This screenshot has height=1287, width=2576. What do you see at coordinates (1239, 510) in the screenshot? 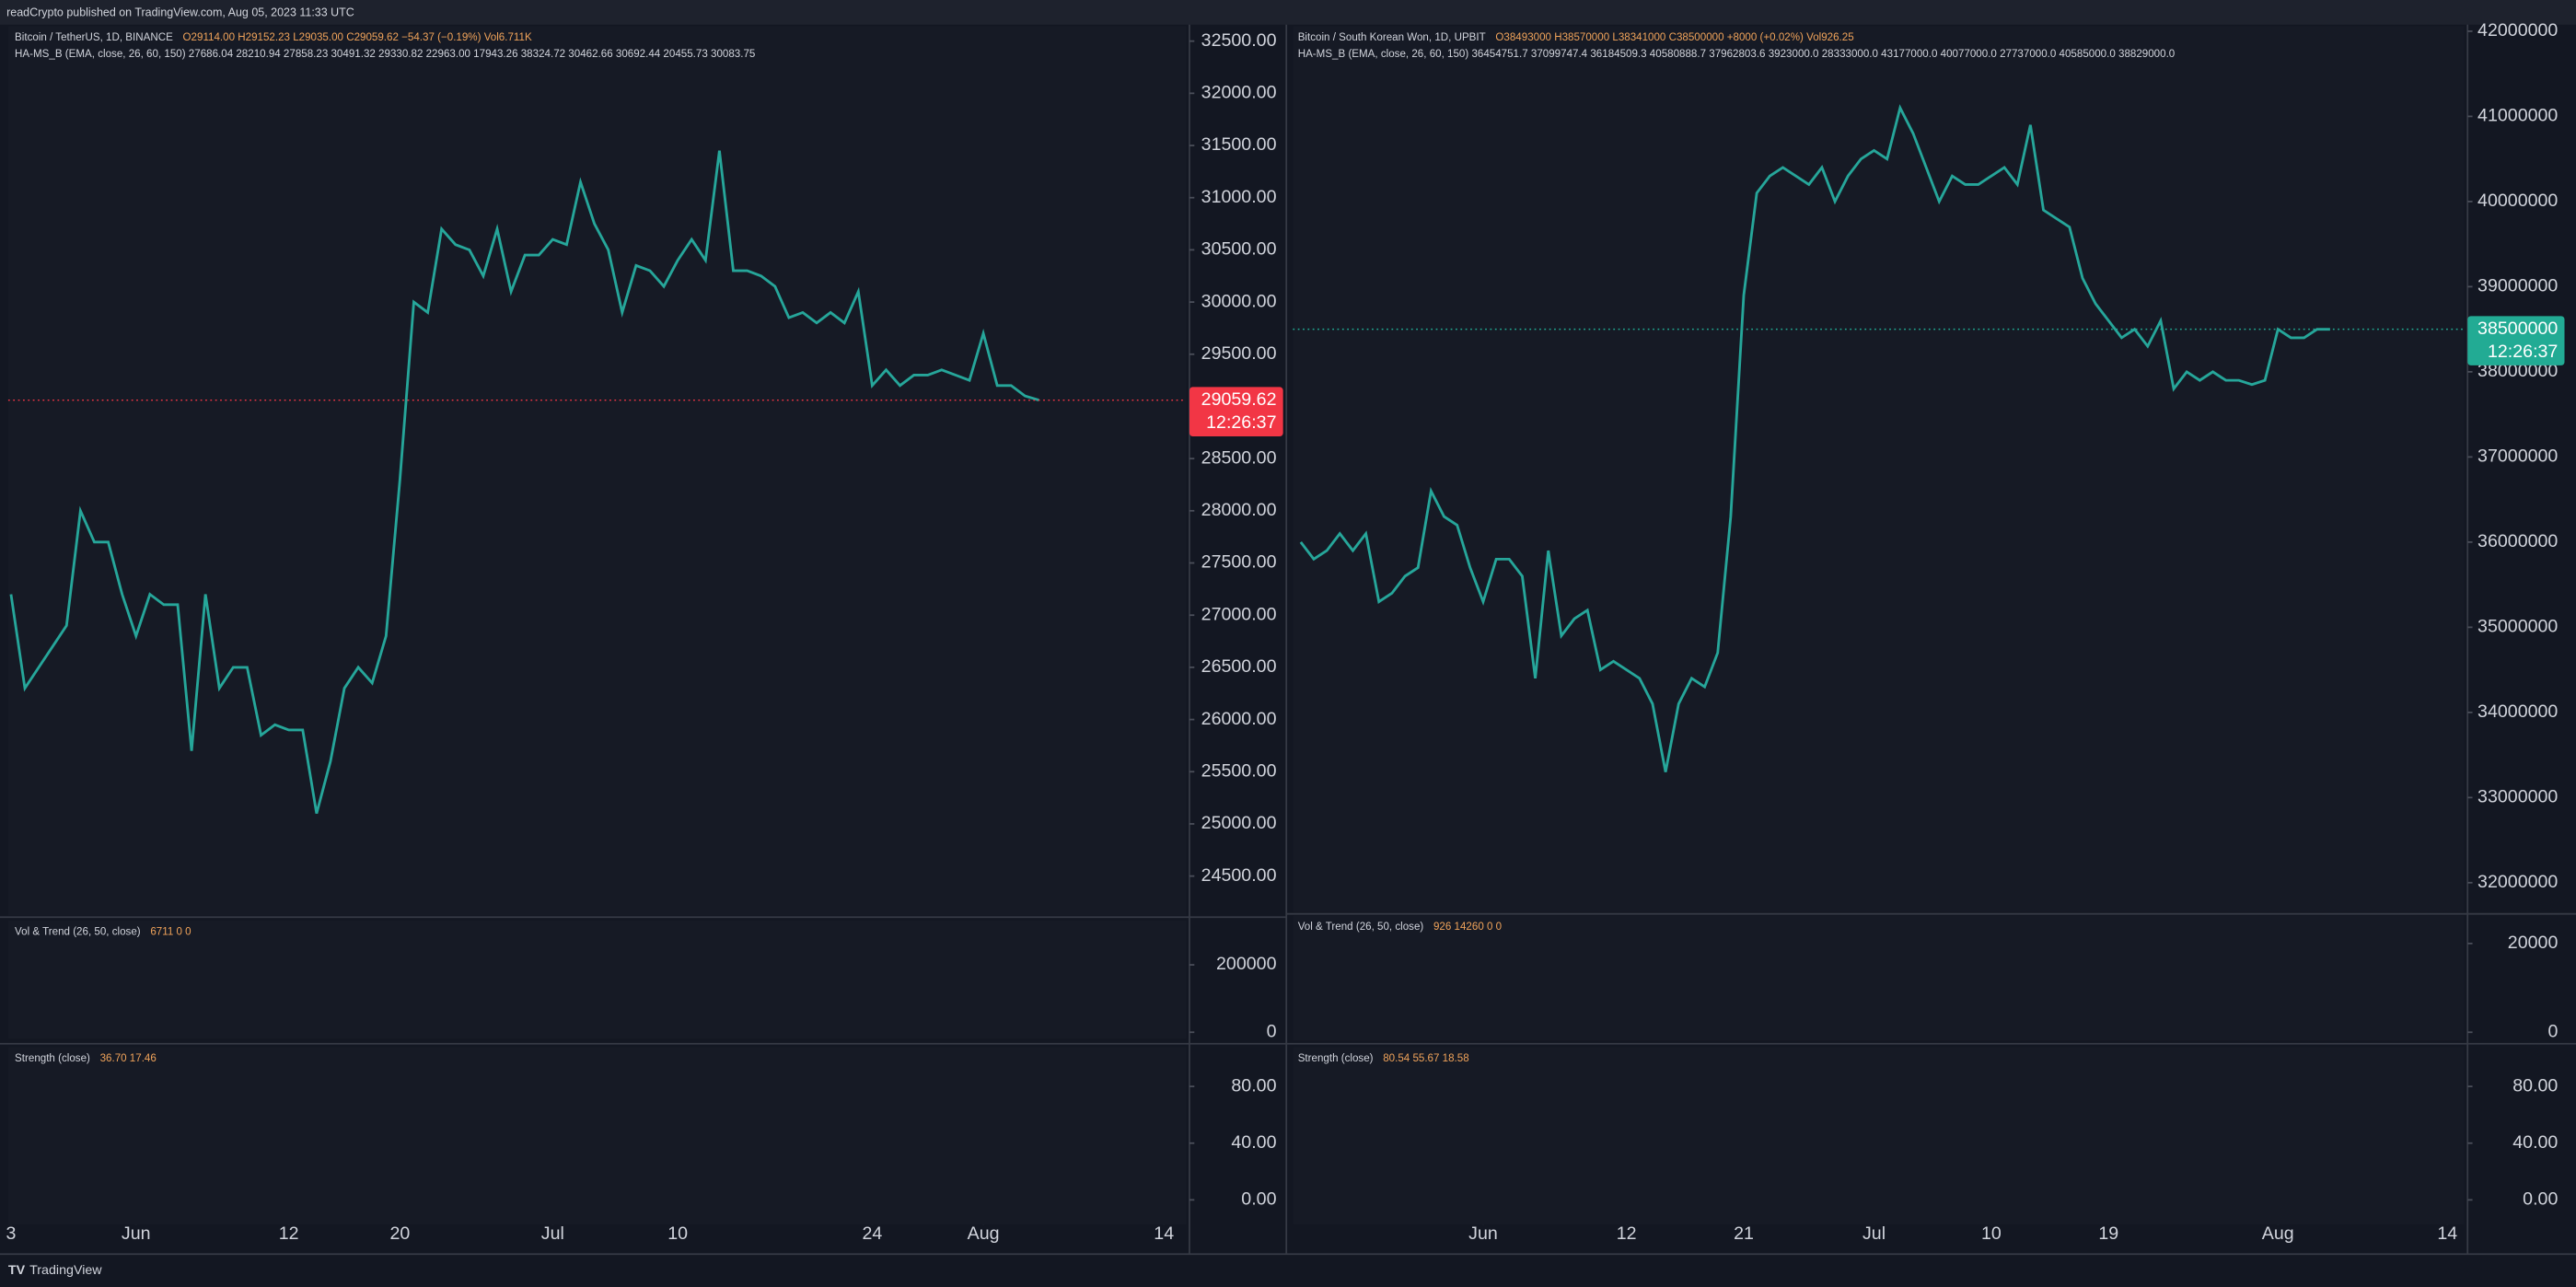
I see `y-tick-label: 28000.00` at bounding box center [1239, 510].